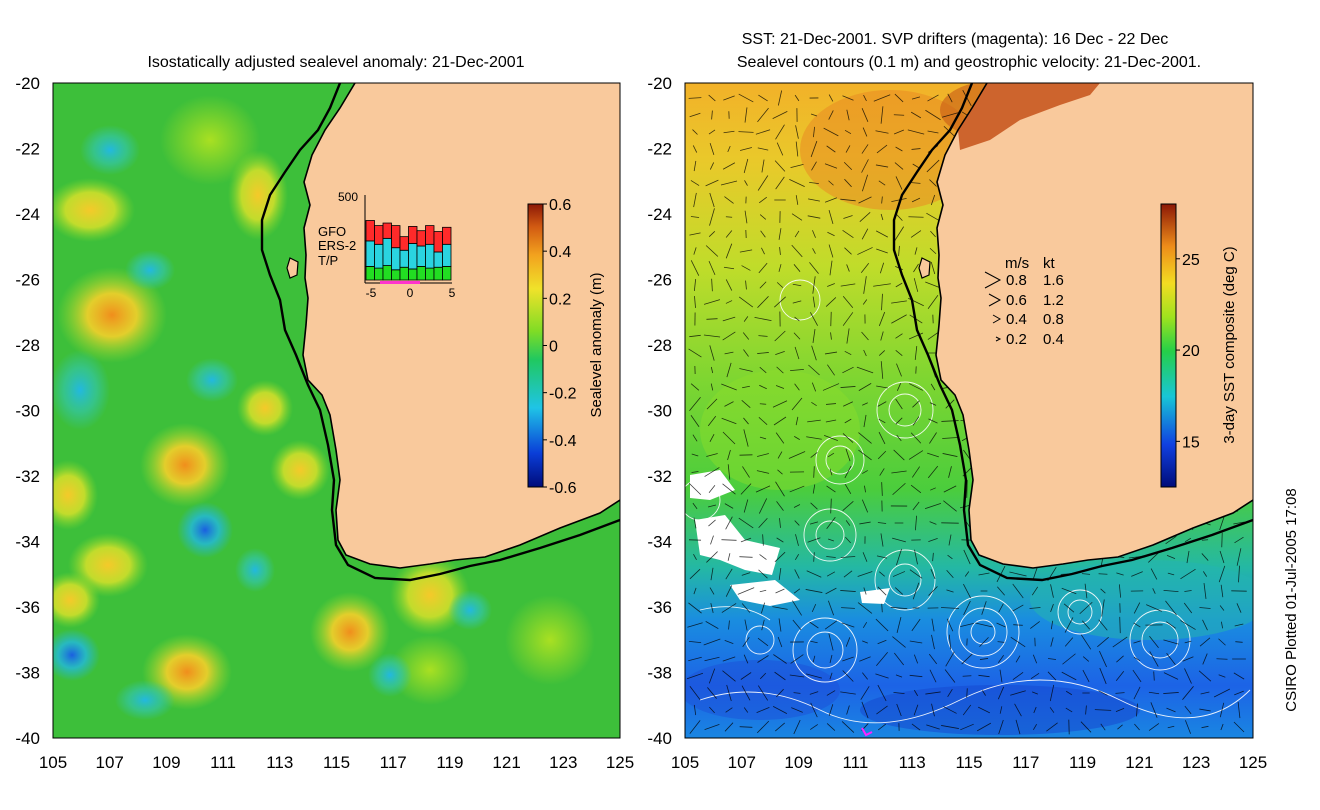 This screenshot has width=1320, height=810. Describe the element at coordinates (620, 762) in the screenshot. I see `lon-tick-label: 125` at that location.